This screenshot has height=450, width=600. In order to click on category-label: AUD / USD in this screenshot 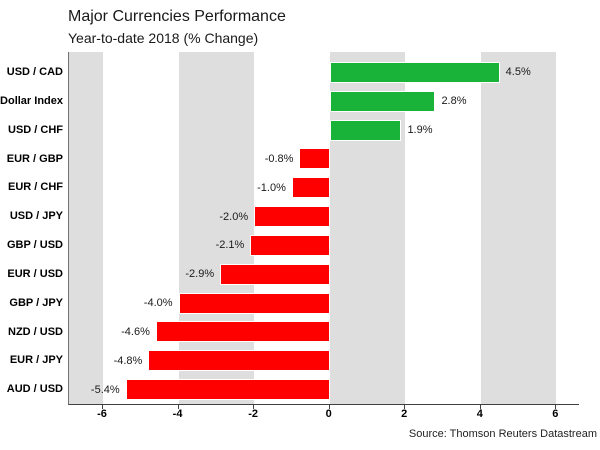, I will do `click(34, 389)`.